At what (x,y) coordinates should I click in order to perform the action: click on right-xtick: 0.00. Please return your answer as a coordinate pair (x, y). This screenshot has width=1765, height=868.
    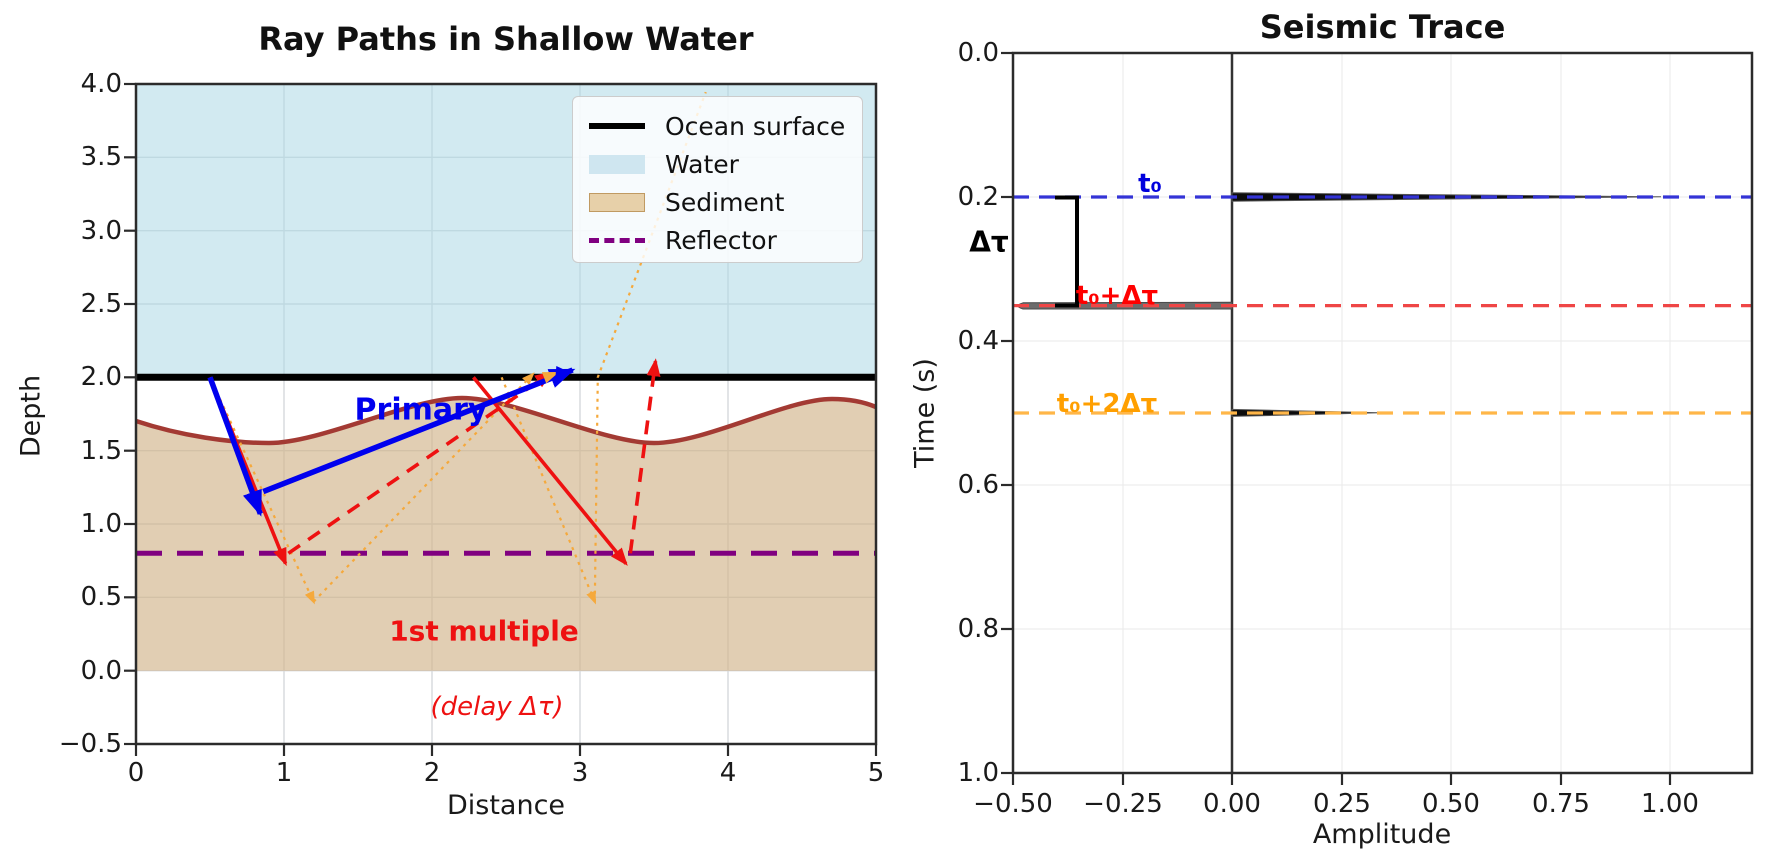
    Looking at the image, I should click on (1232, 804).